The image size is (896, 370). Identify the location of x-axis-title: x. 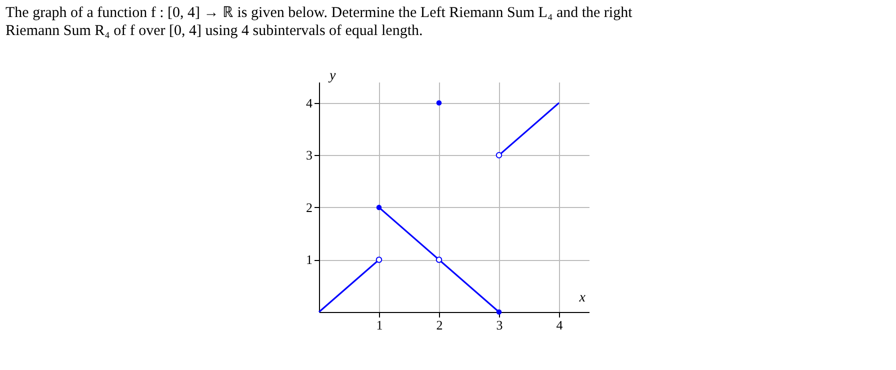
(582, 298).